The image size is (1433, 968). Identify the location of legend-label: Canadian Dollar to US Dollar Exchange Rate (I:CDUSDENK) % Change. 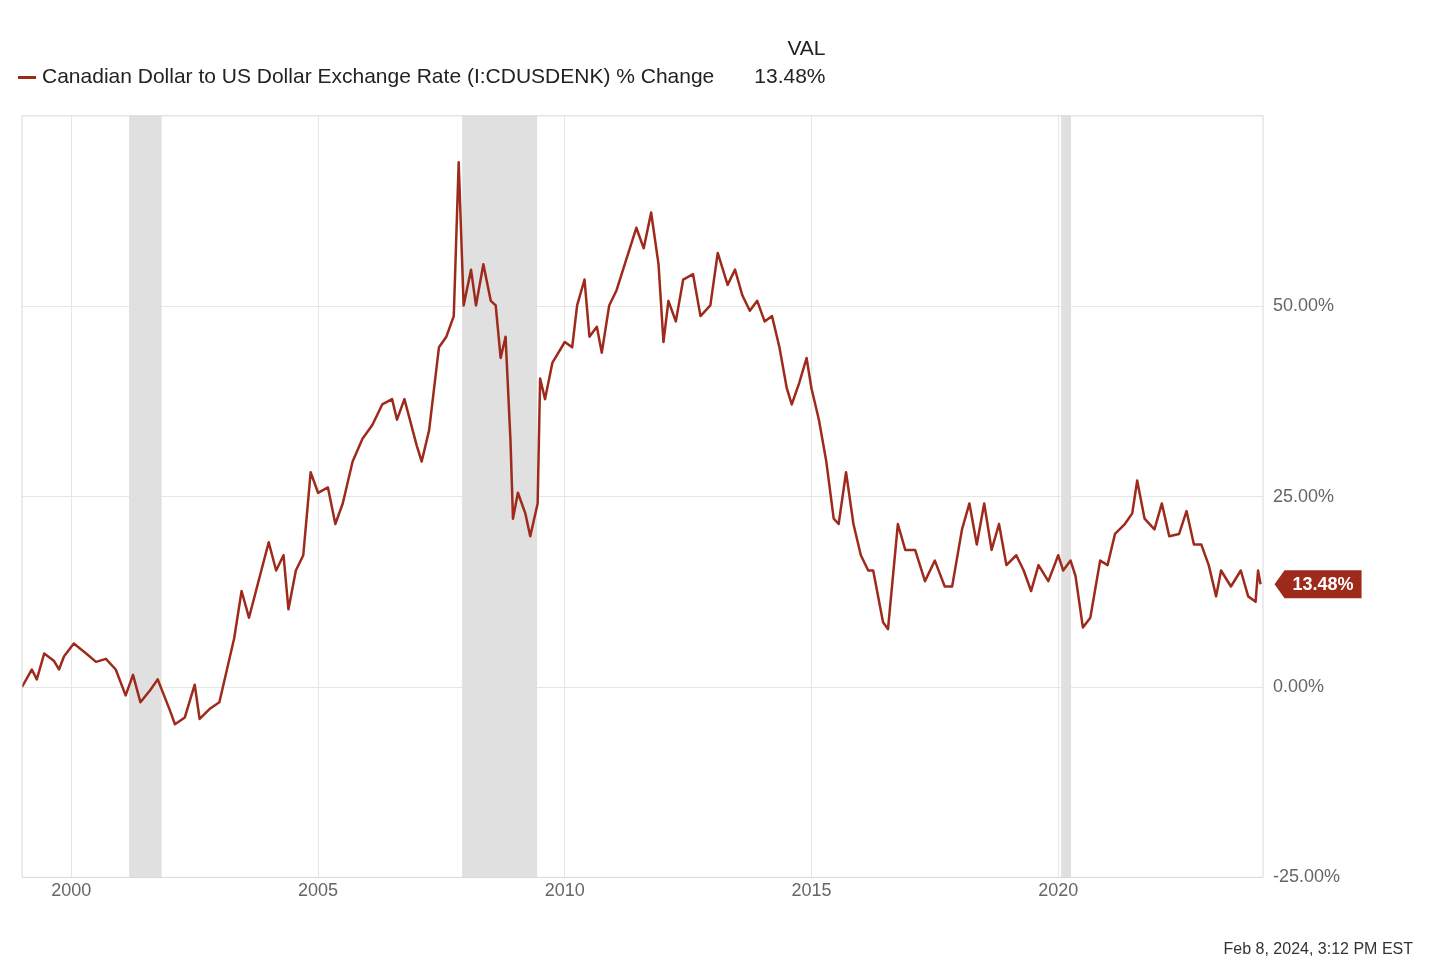
(378, 76).